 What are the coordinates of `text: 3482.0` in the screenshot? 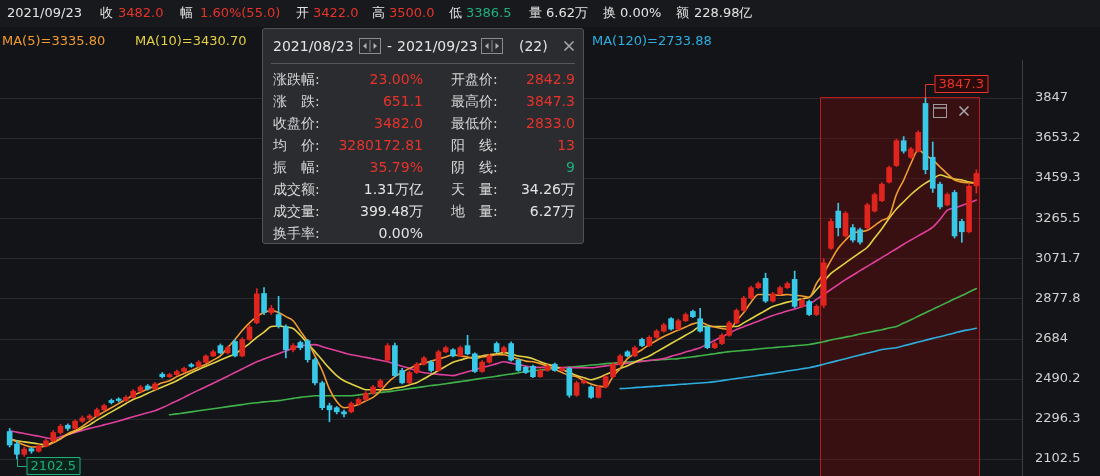 It's located at (141, 13).